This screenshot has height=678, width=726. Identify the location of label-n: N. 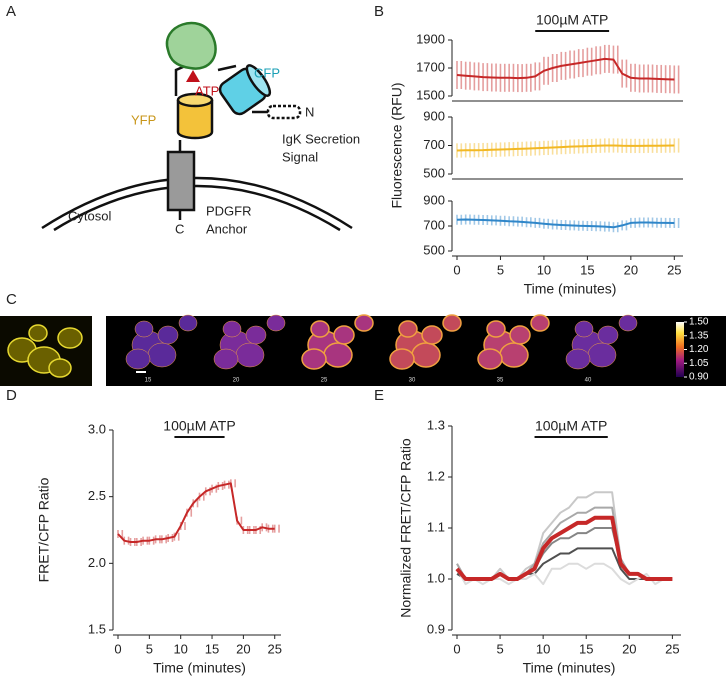
(309, 111).